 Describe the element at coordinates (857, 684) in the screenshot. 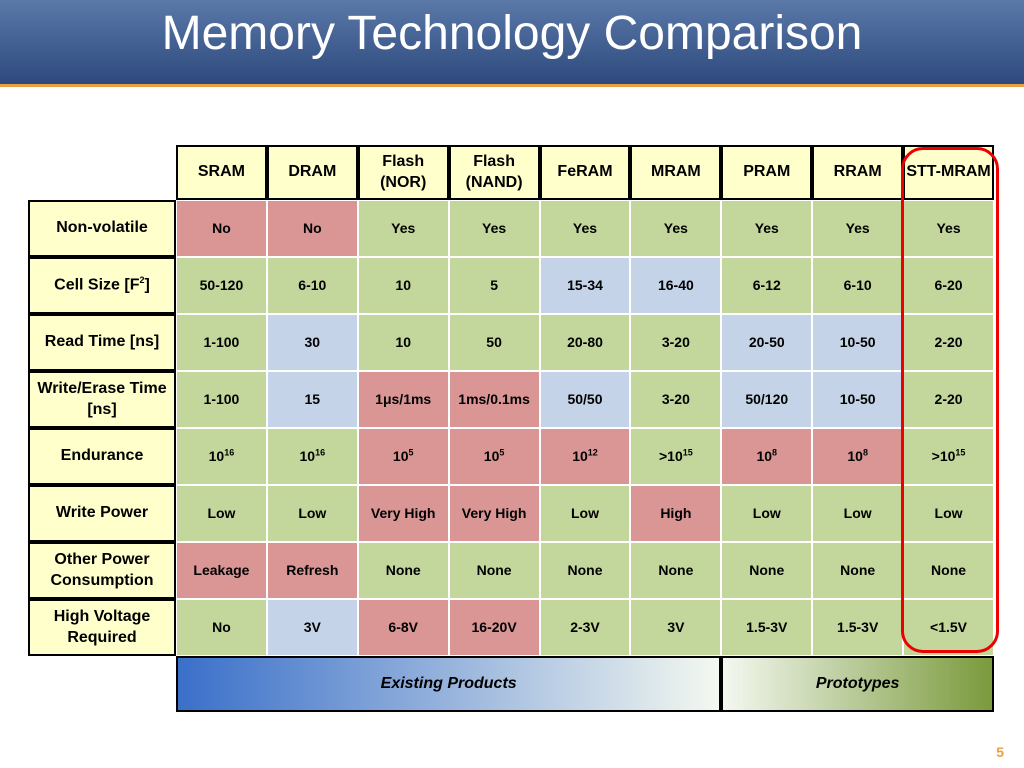

I see `group-label: Prototypes` at that location.